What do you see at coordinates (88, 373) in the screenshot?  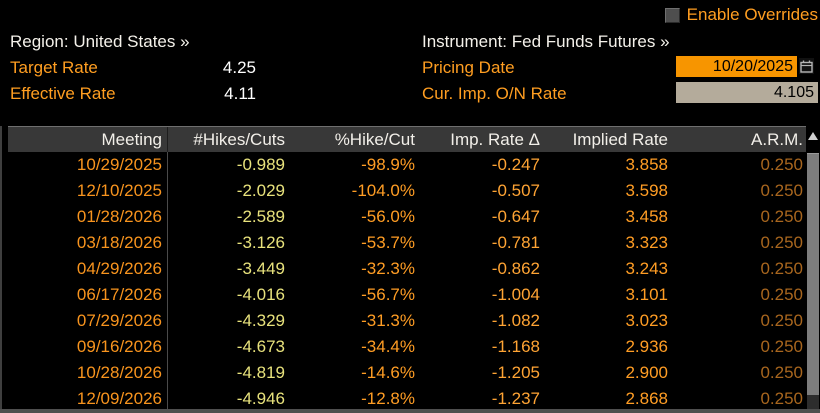 I see `meeting-date-cell: 10/28/2026` at bounding box center [88, 373].